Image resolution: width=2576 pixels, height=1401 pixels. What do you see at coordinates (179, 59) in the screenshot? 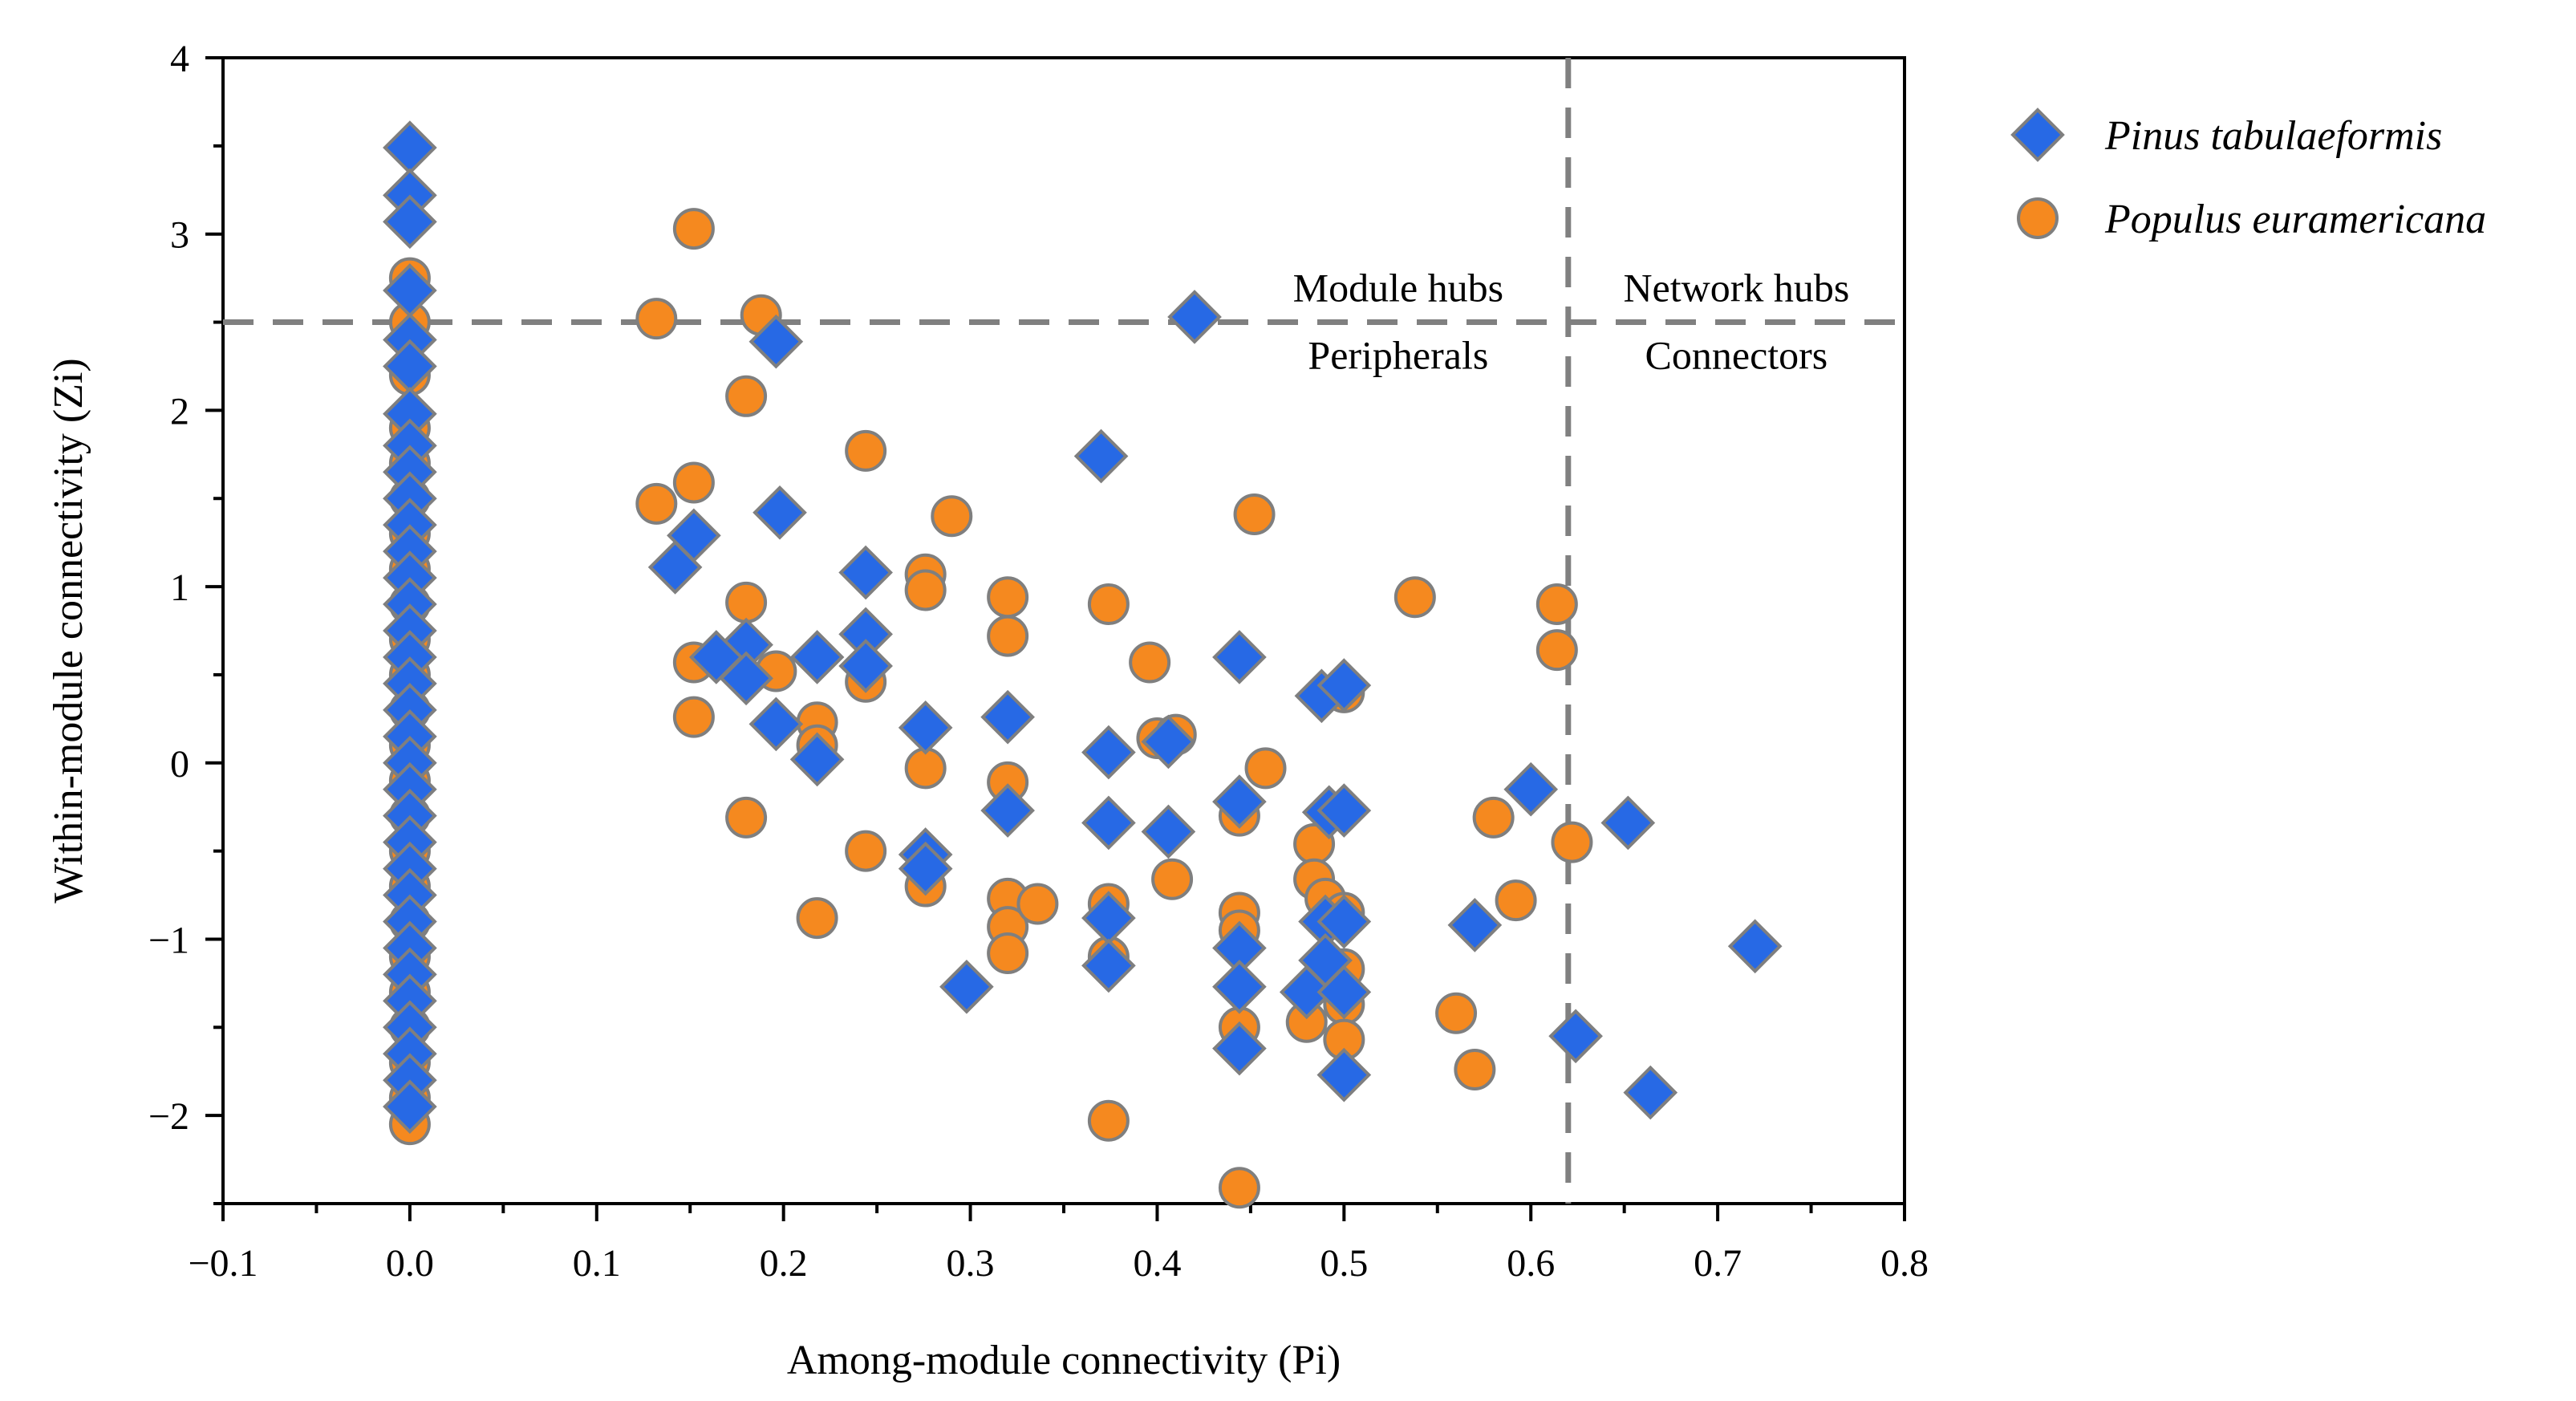
I see `y-tick-label: 4` at bounding box center [179, 59].